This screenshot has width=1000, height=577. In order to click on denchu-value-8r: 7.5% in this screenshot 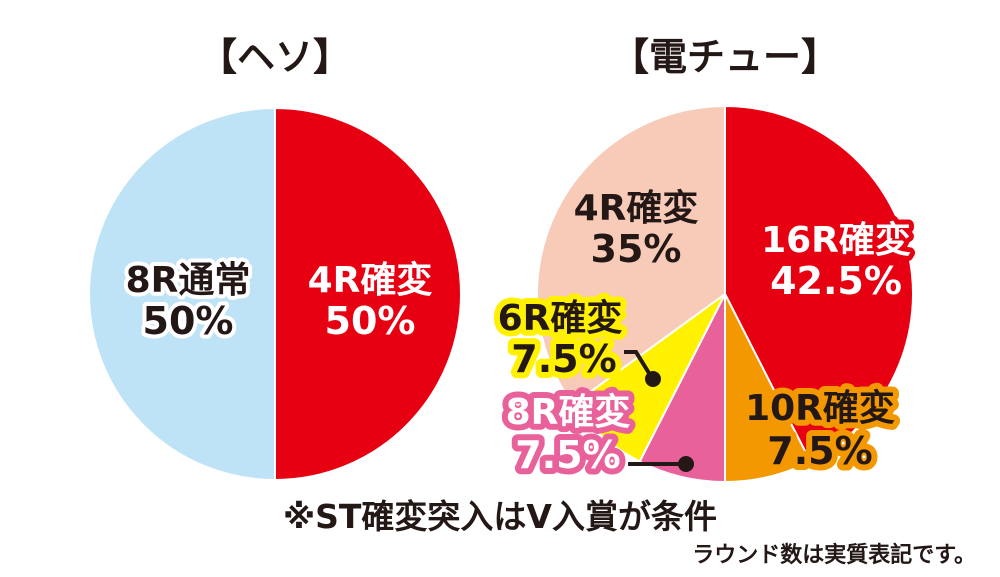, I will do `click(567, 455)`.